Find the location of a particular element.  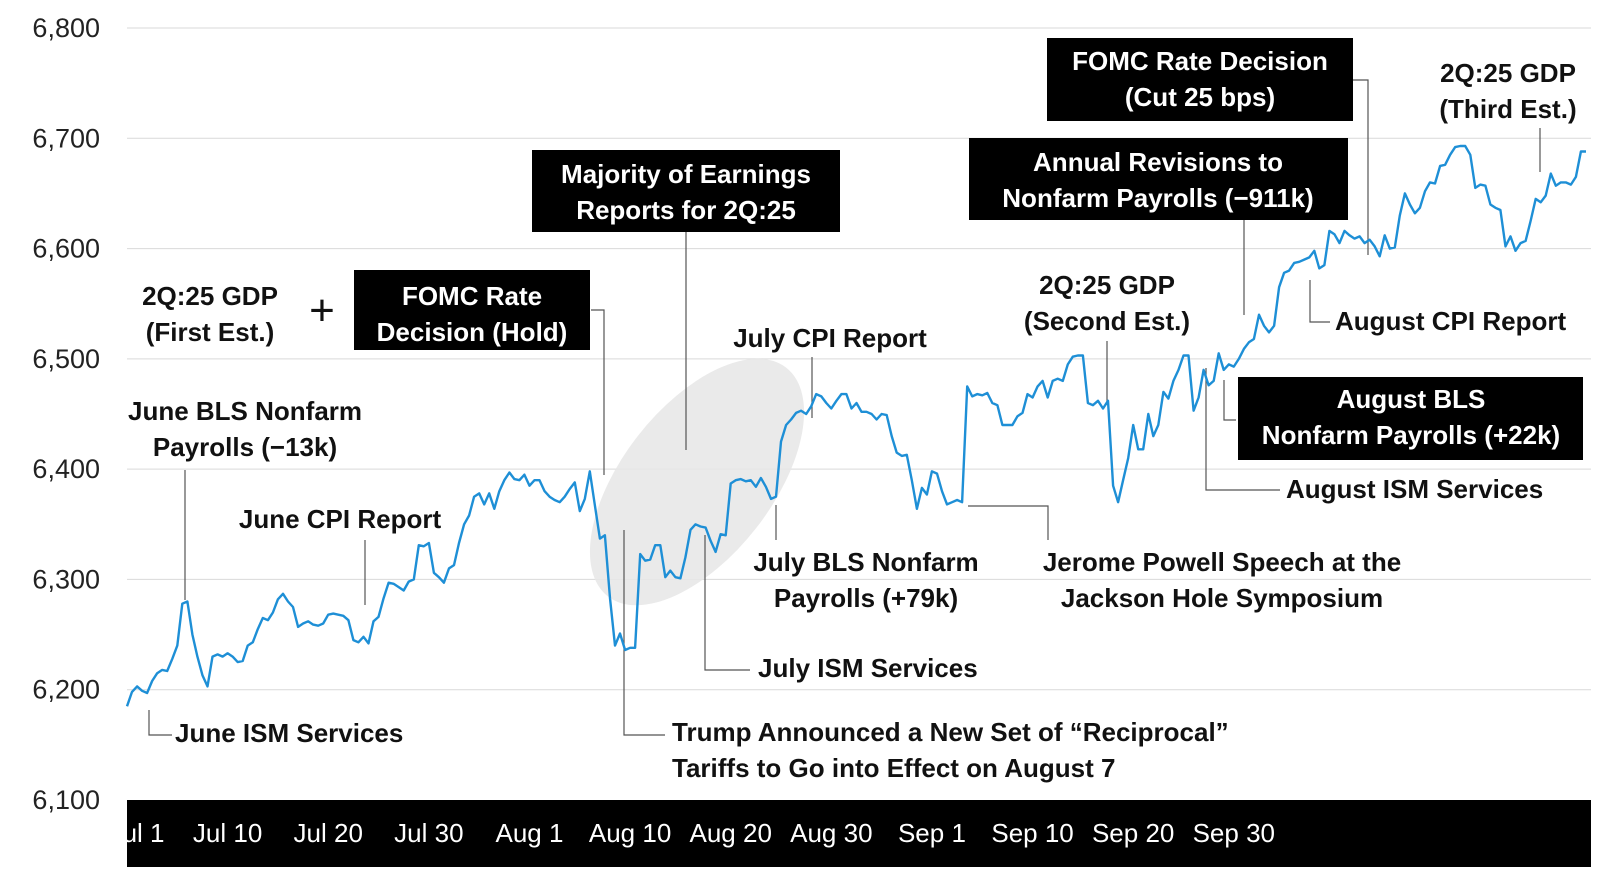

x-tick-label: Aug 30 is located at coordinates (831, 833).